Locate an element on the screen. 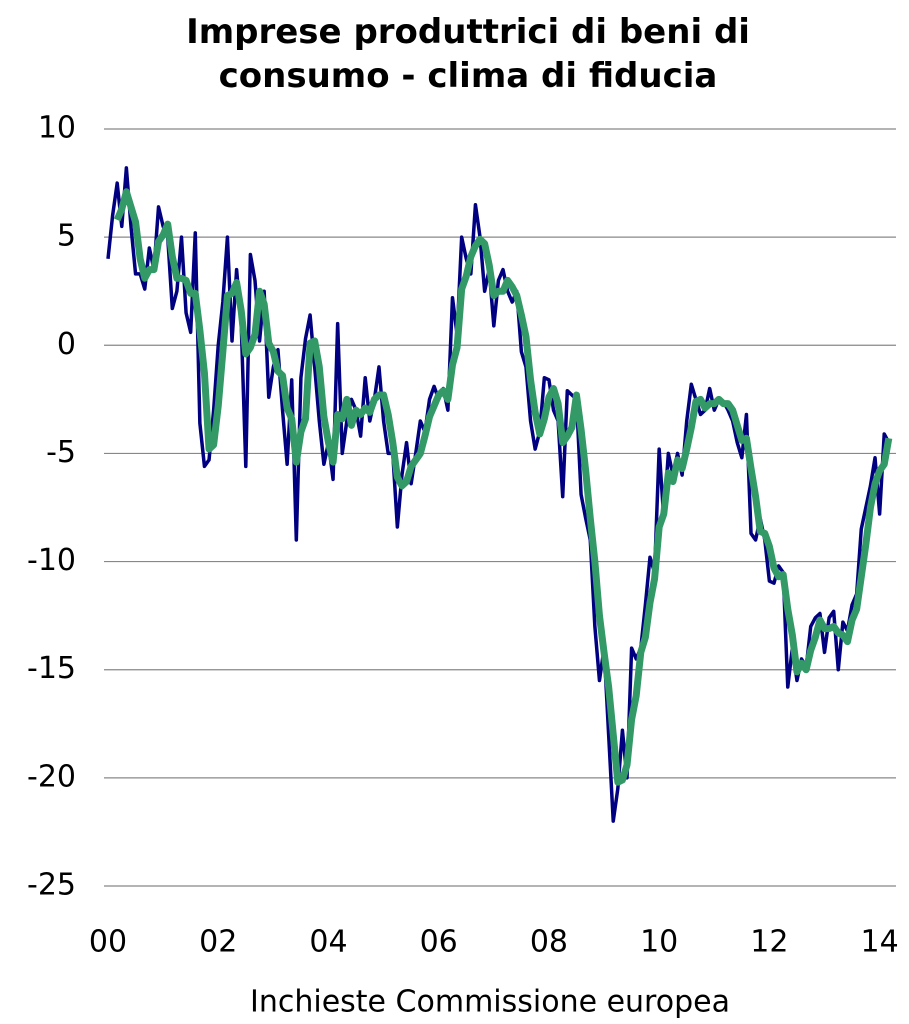 This screenshot has width=909, height=1024. x-tick-label: 10 is located at coordinates (659, 942).